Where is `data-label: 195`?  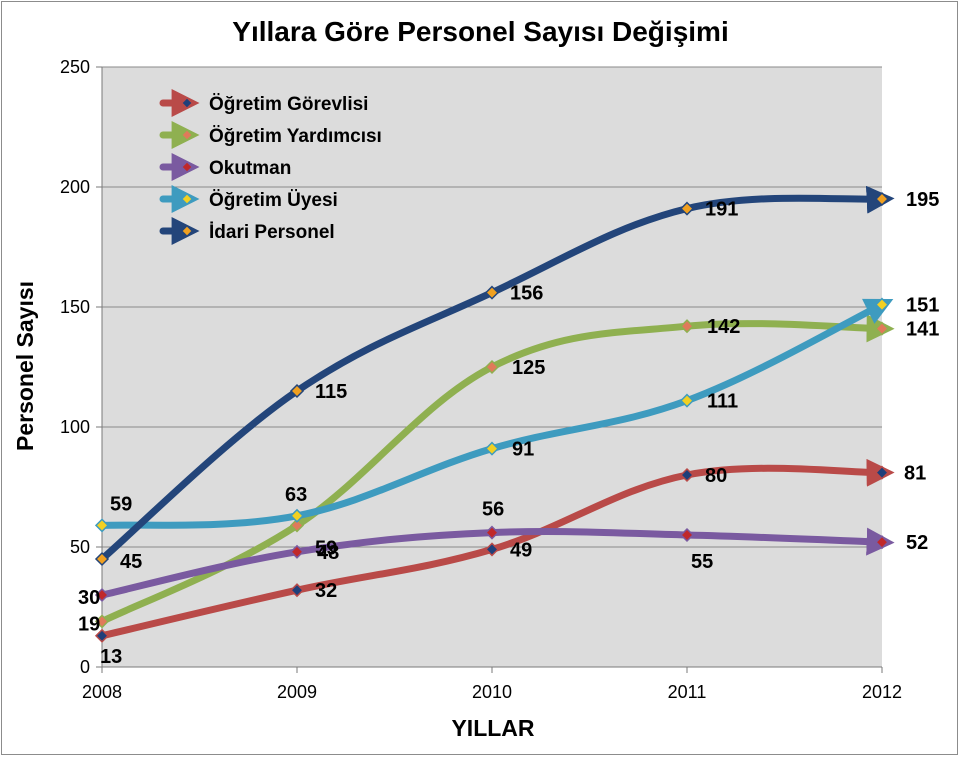 data-label: 195 is located at coordinates (922, 200).